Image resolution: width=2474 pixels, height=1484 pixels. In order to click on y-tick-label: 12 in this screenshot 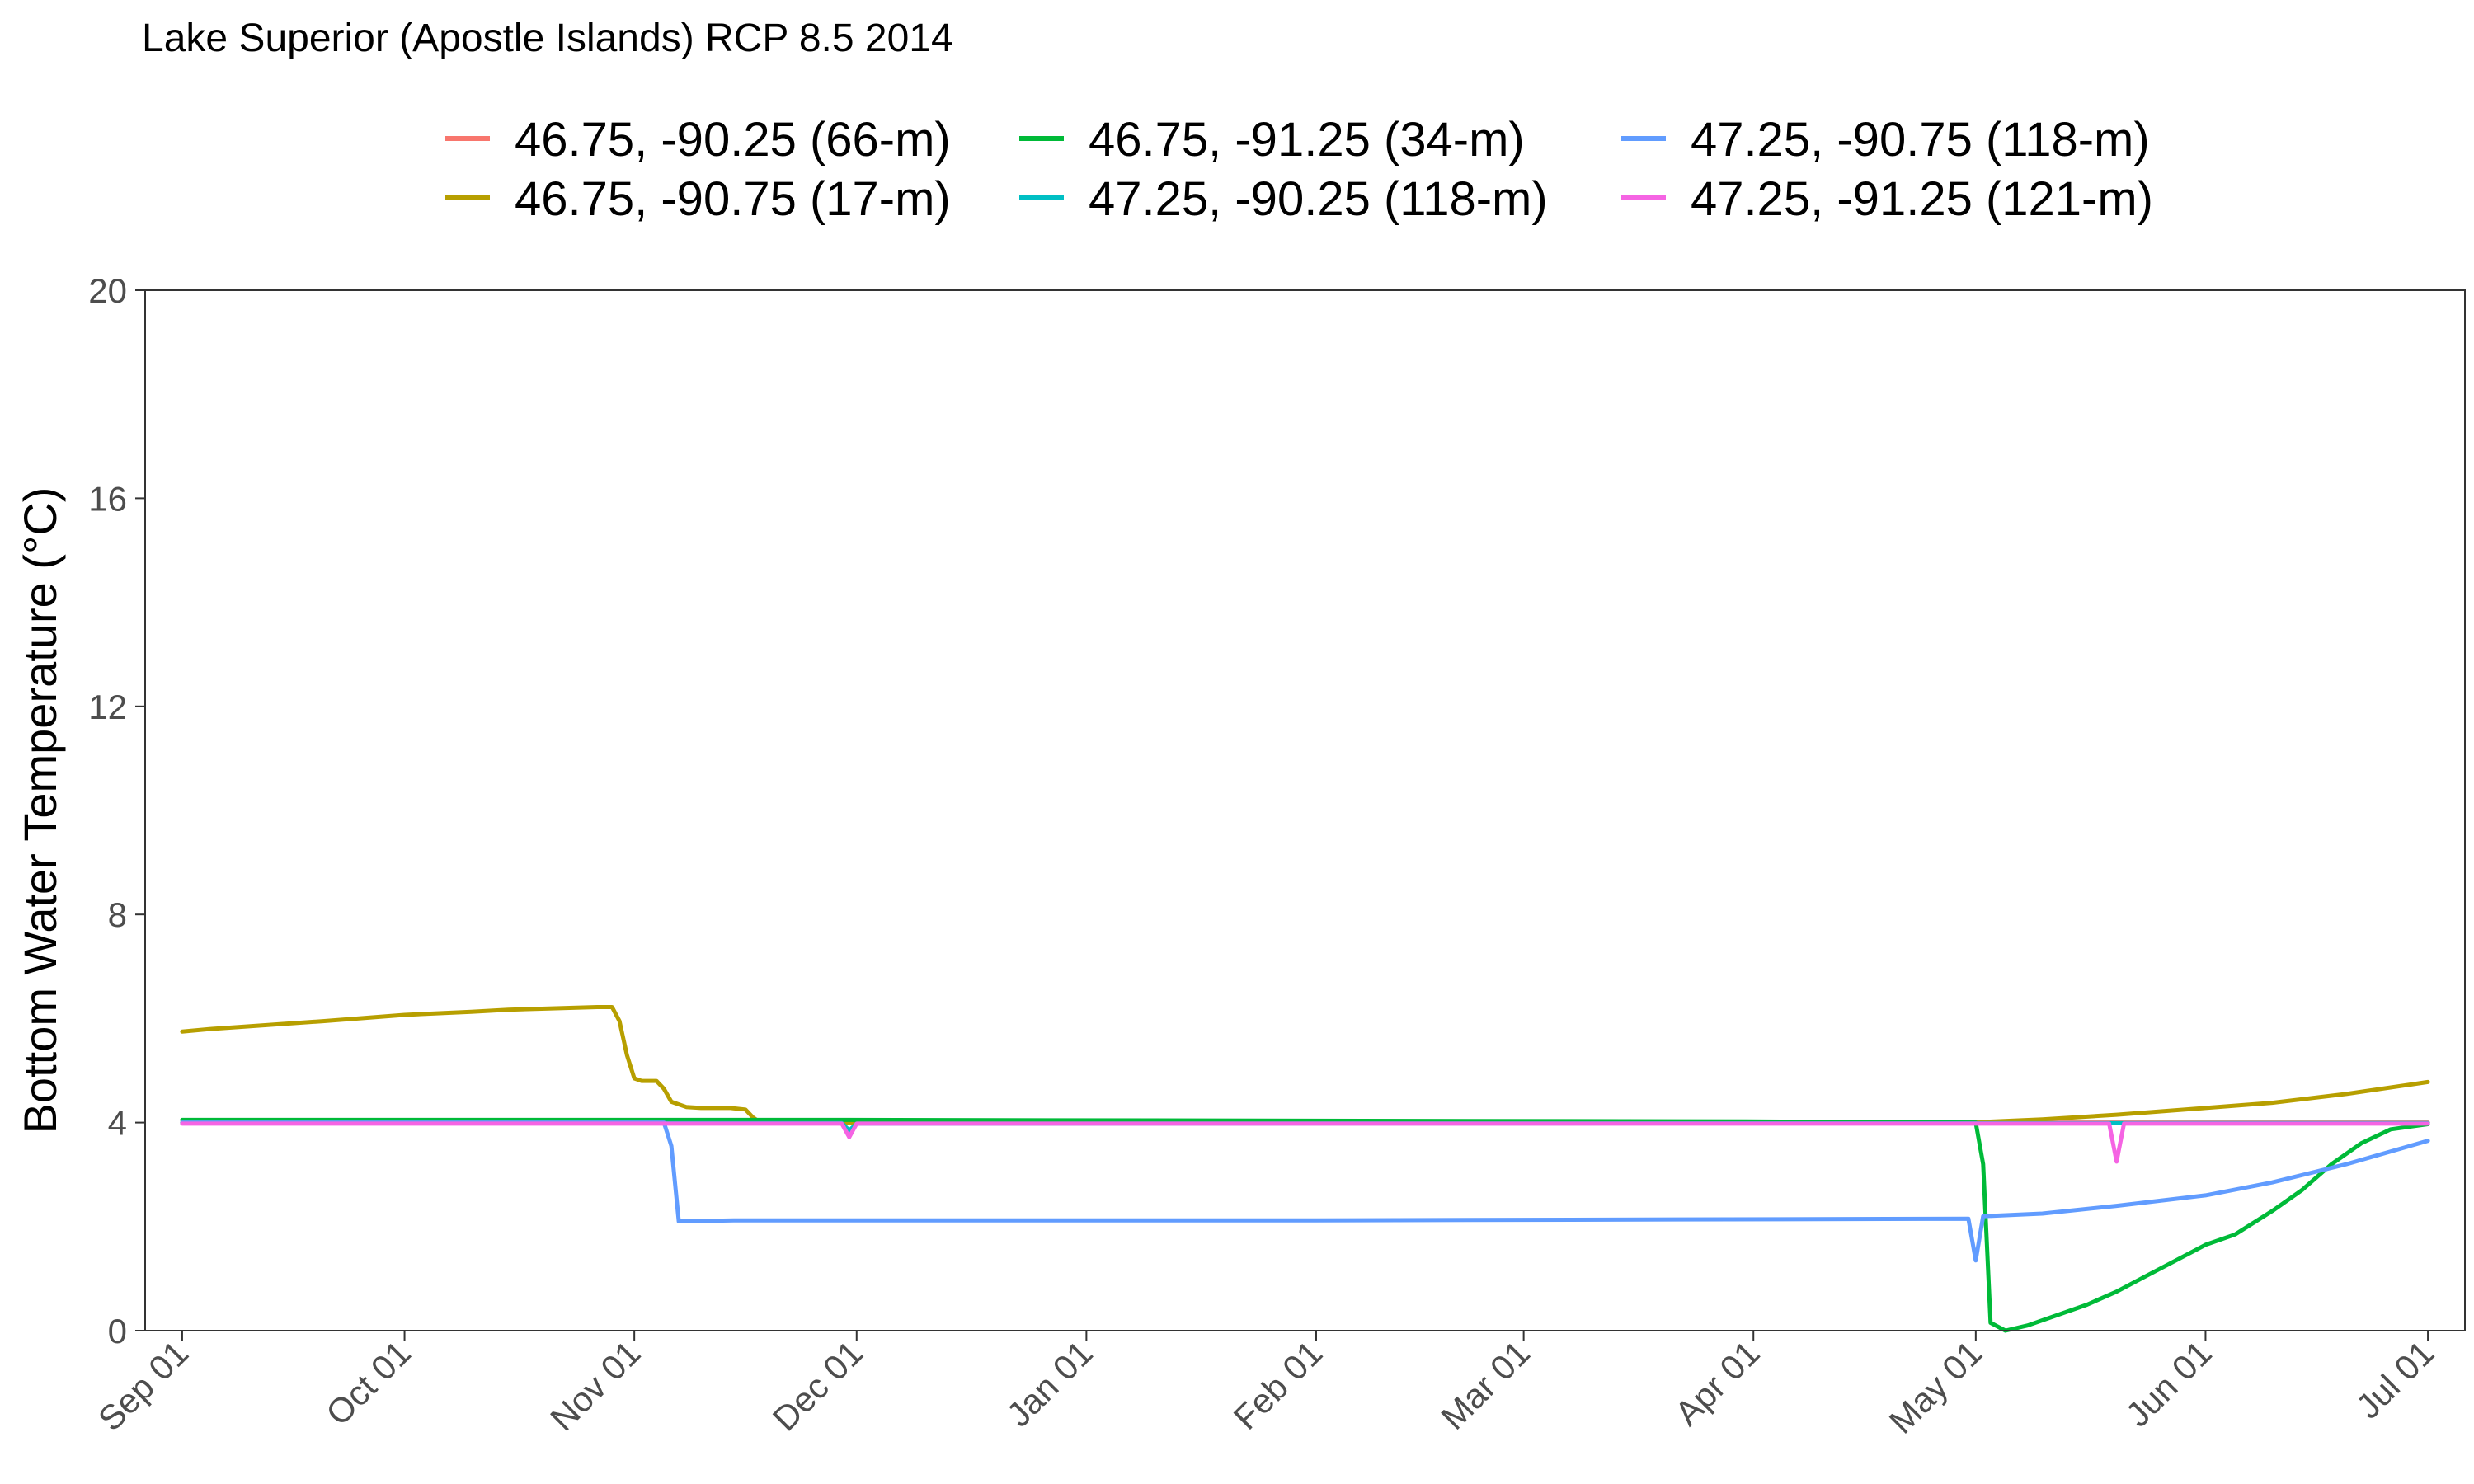, I will do `click(107, 707)`.